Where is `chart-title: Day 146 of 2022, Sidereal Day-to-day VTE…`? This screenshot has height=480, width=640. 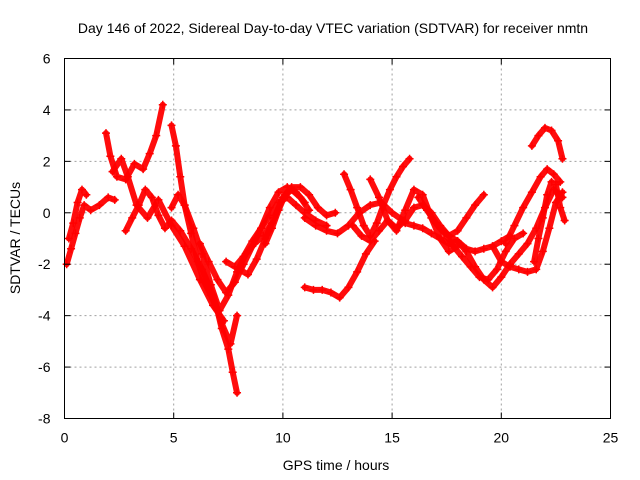
chart-title: Day 146 of 2022, Sidereal Day-to-day VTE… is located at coordinates (333, 28).